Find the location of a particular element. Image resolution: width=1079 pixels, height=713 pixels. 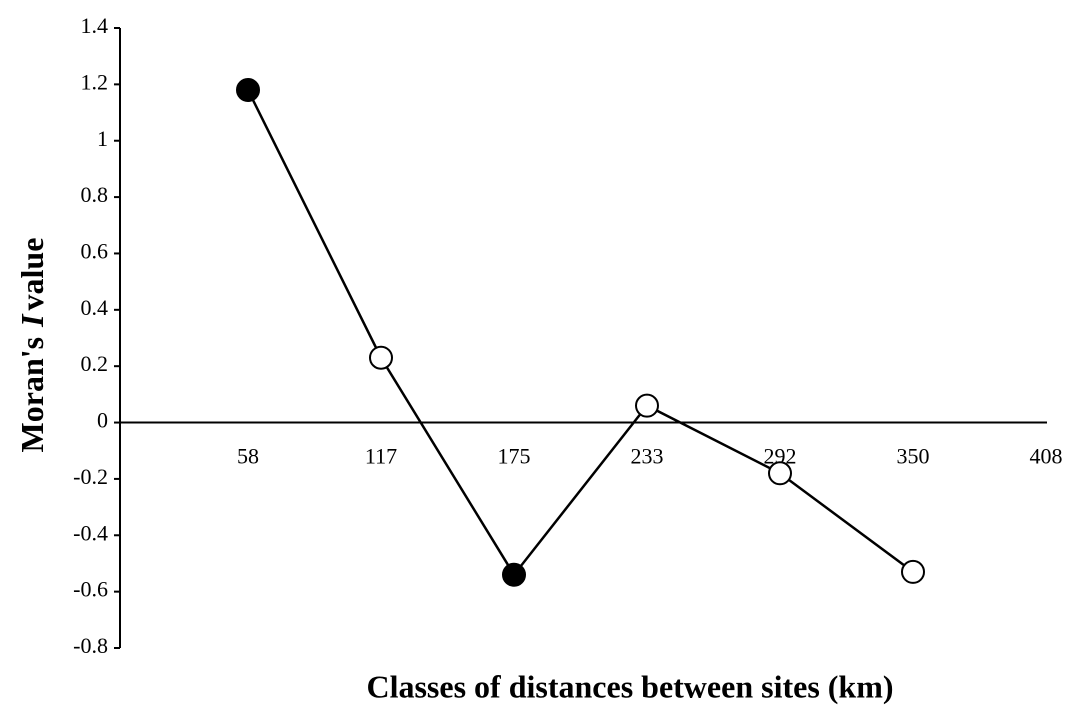

x-tick-label: 117 is located at coordinates (381, 456).